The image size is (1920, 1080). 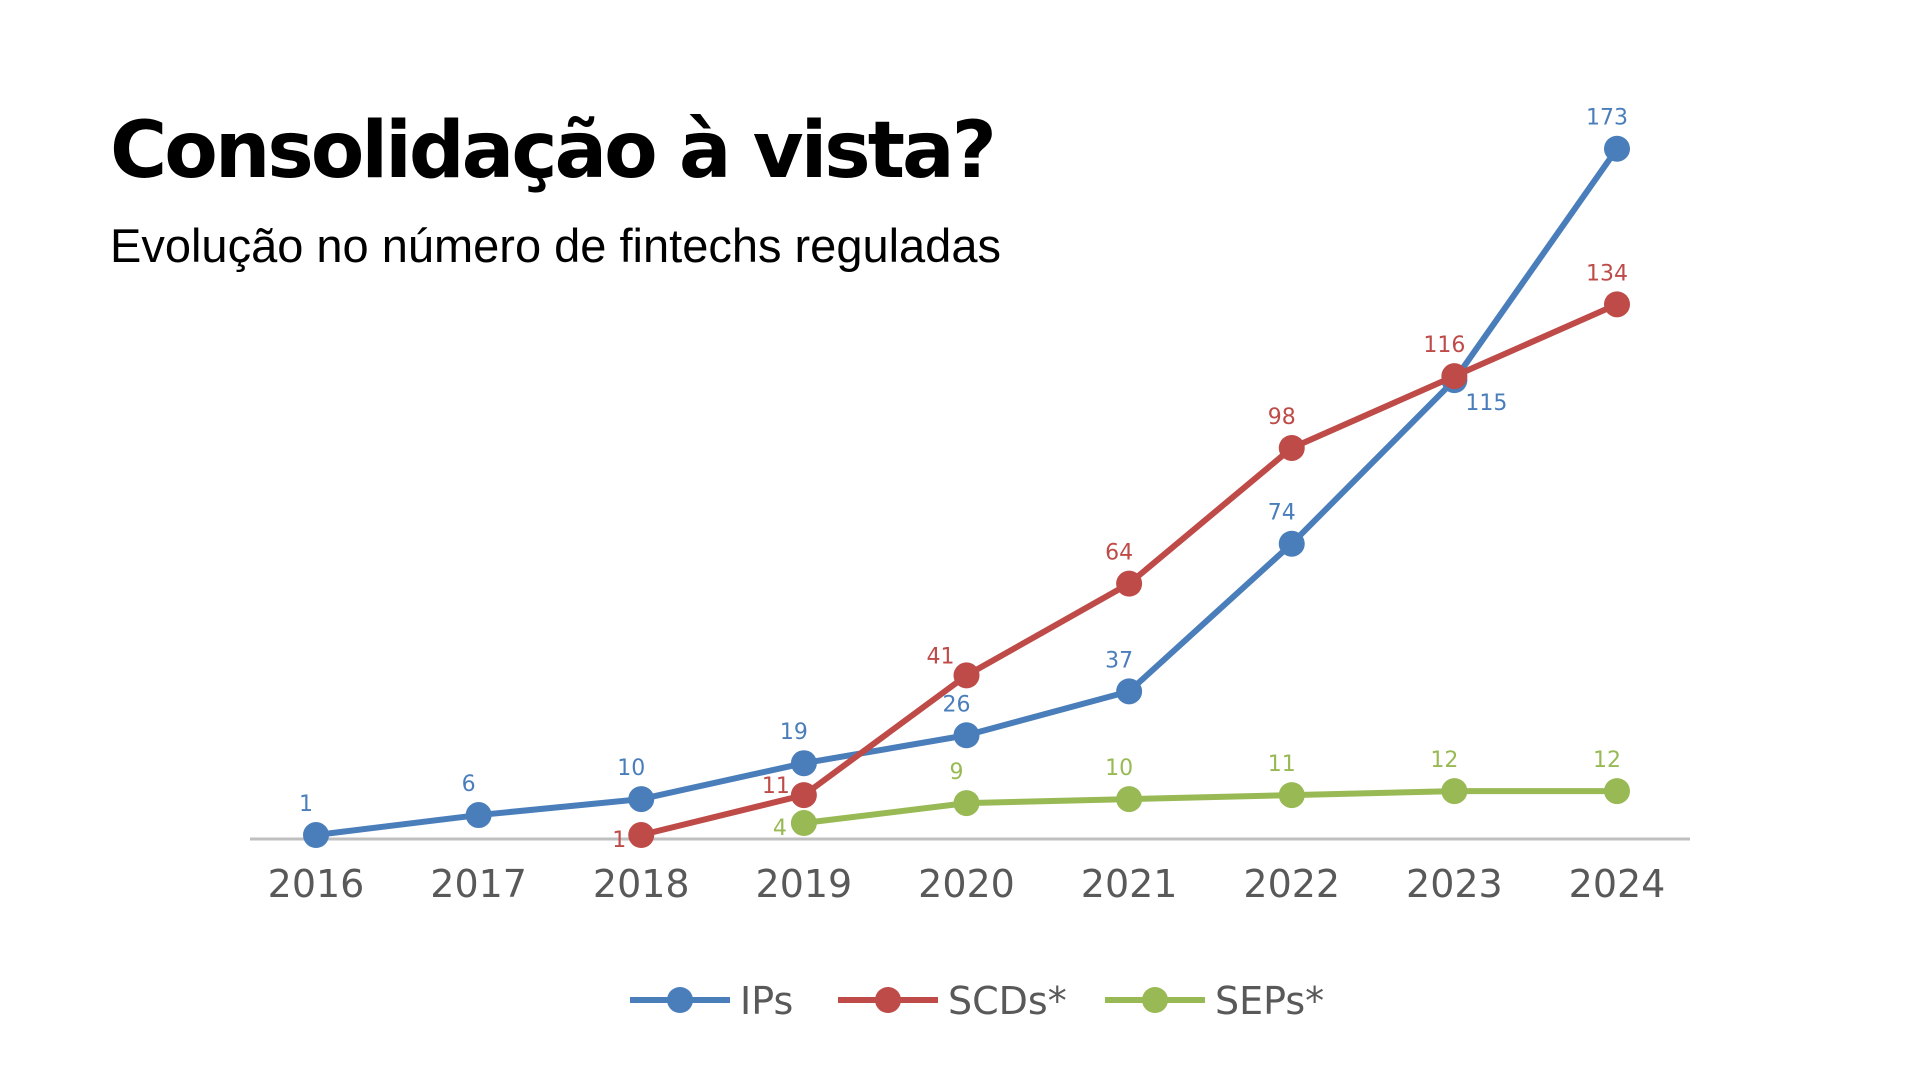 I want to click on legend-label: SCDs*, so click(x=1007, y=1001).